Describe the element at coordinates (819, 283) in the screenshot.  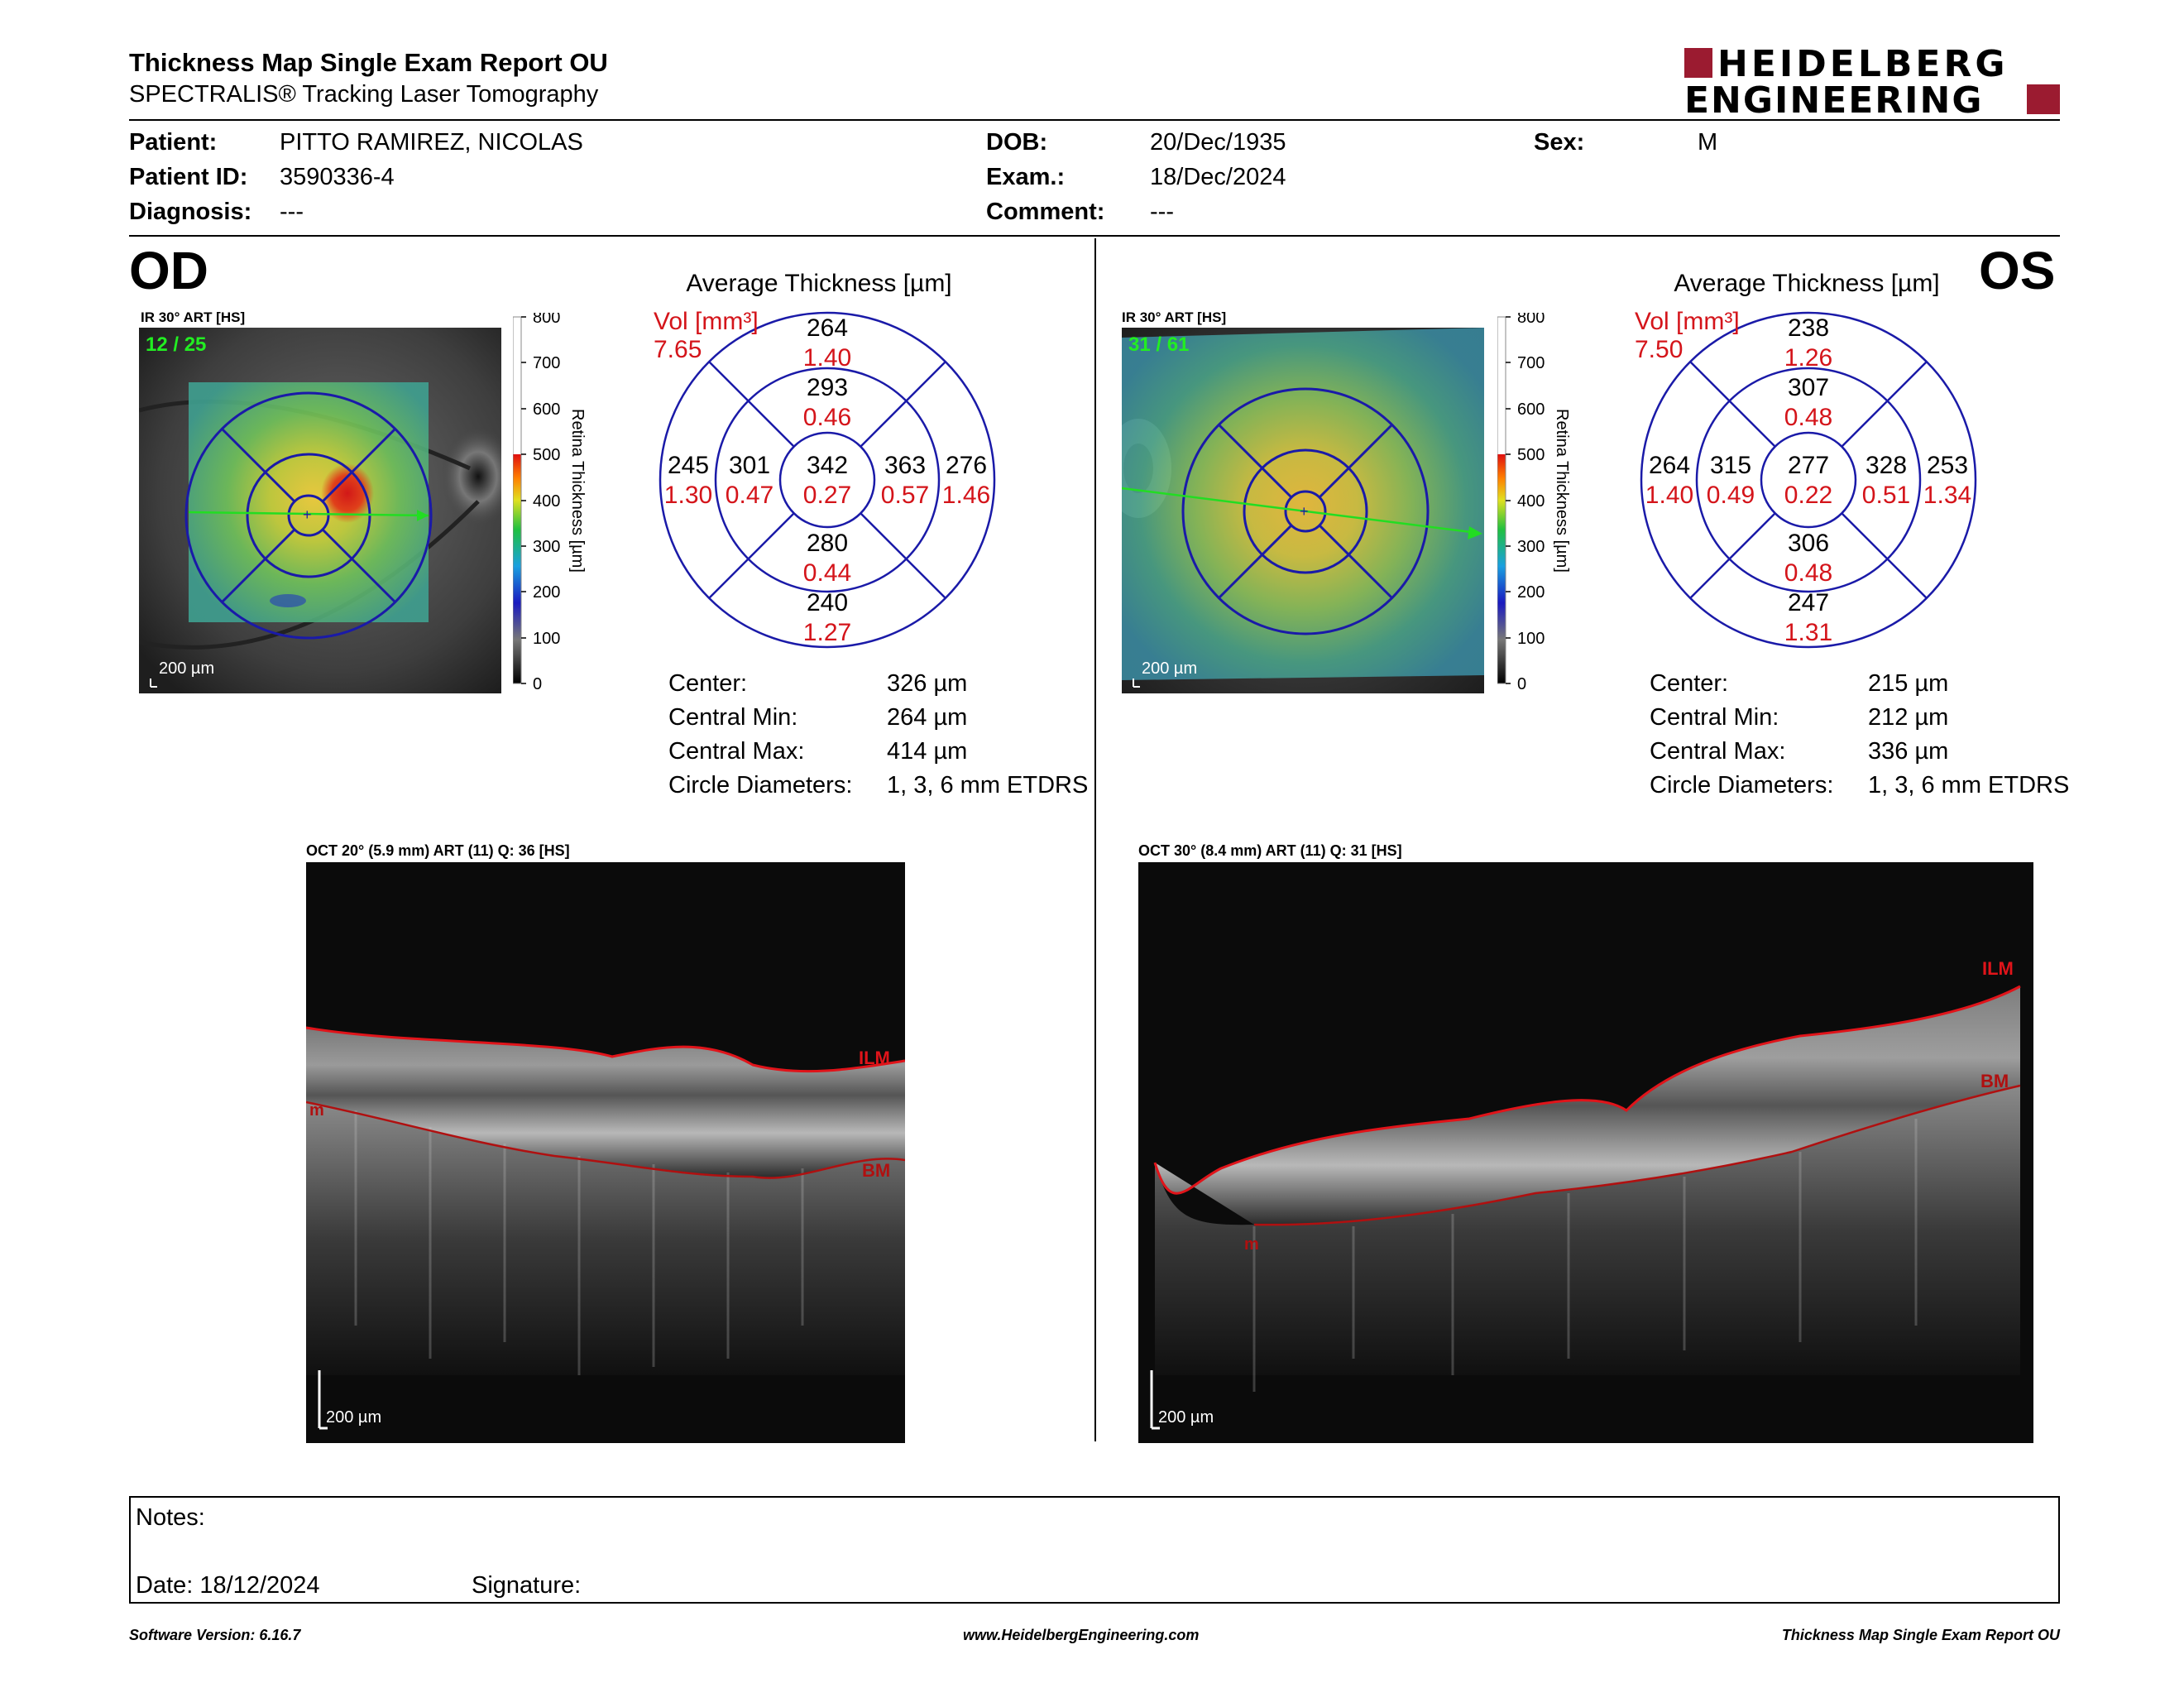
I see `od-avg-title: Average Thickness [µm]` at that location.